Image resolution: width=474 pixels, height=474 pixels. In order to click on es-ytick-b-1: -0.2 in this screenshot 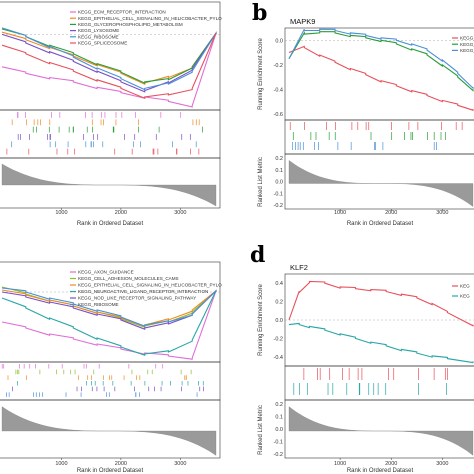, I will do `click(278, 66)`.